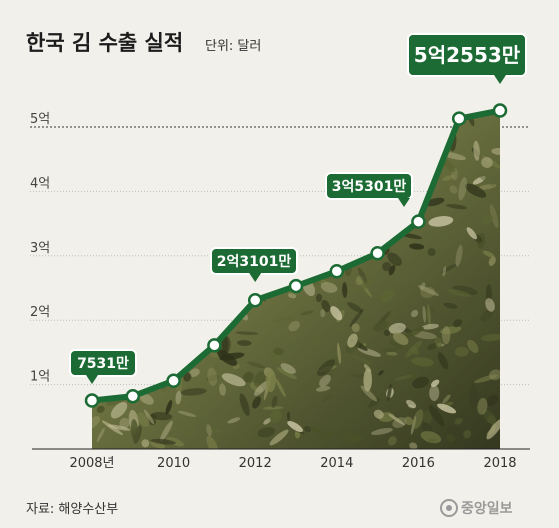  I want to click on publisher-logo: 중앙일보, so click(476, 508).